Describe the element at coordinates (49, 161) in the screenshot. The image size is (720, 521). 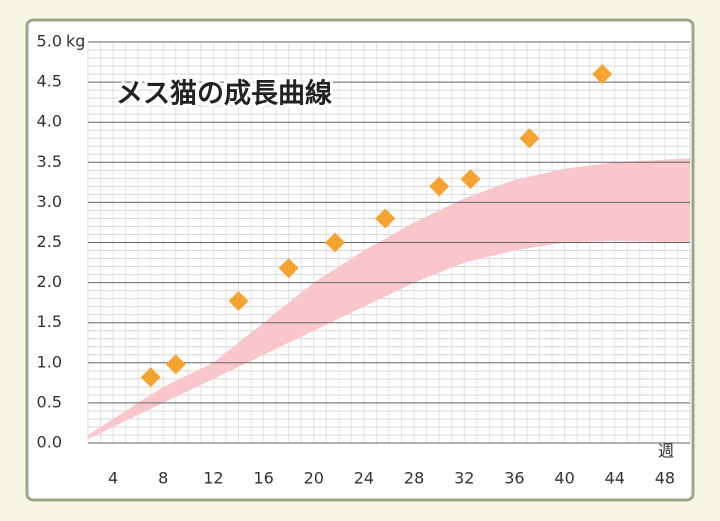
I see `y-tick-label: 3.5` at that location.